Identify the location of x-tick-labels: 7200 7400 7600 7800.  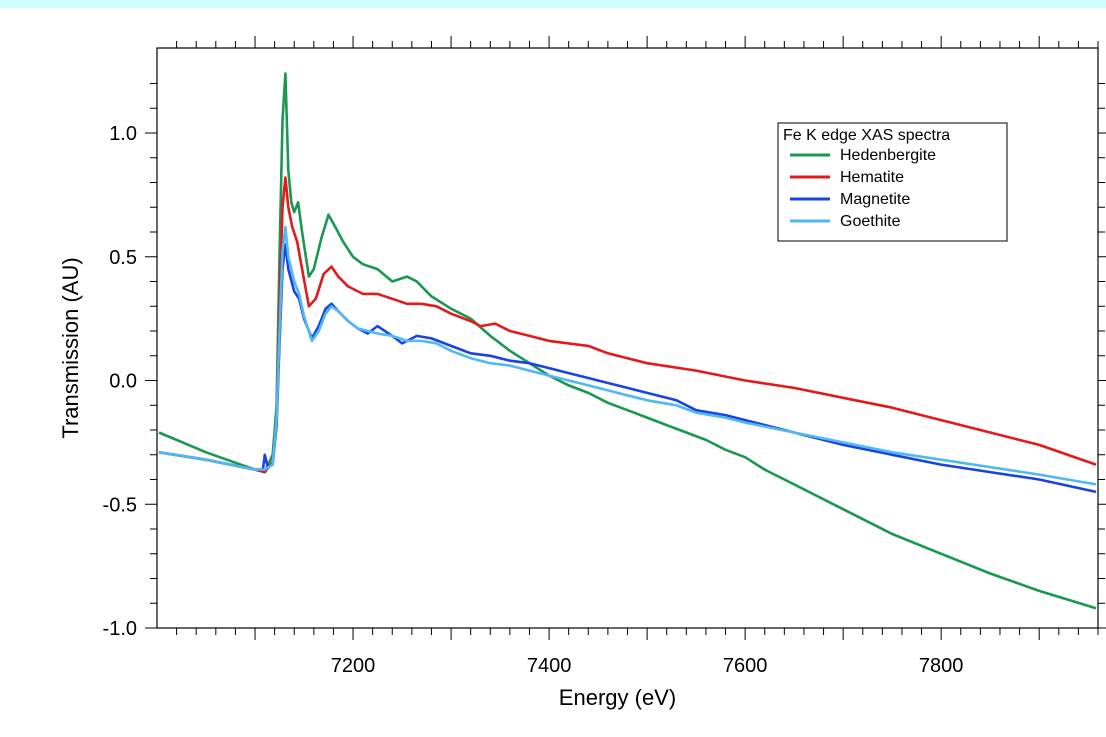
(647, 666).